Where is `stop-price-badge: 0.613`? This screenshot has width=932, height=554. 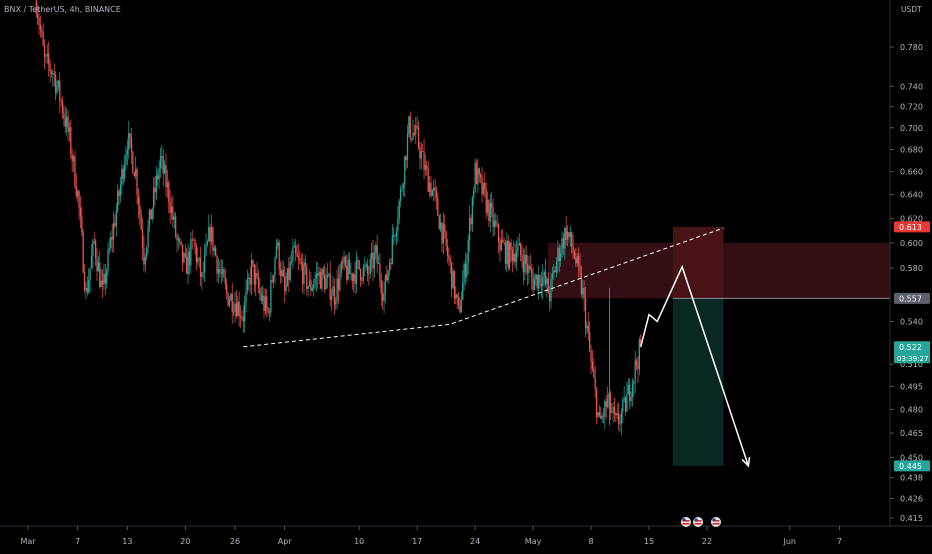
stop-price-badge: 0.613 is located at coordinates (912, 227).